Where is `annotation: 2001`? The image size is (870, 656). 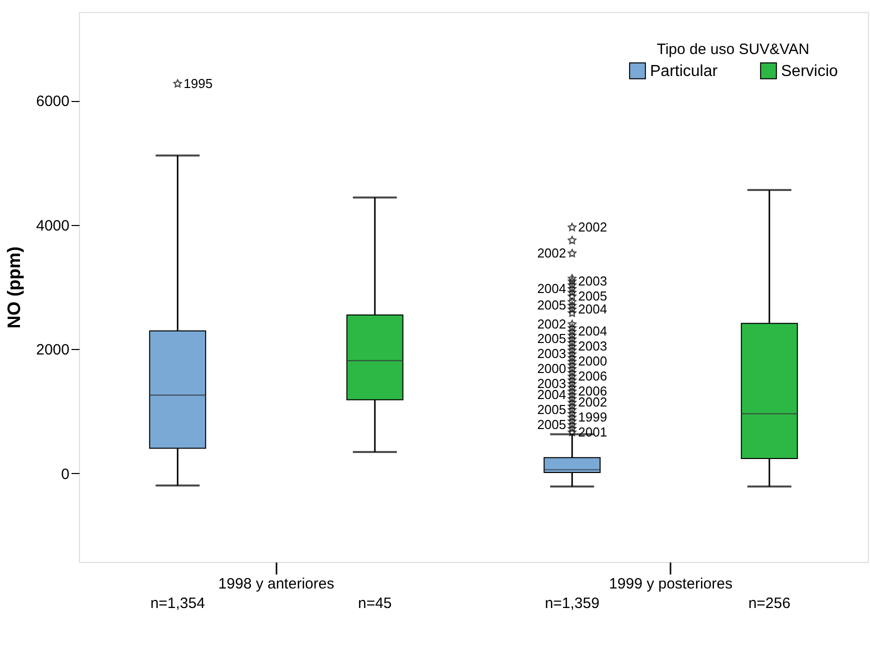 annotation: 2001 is located at coordinates (593, 432).